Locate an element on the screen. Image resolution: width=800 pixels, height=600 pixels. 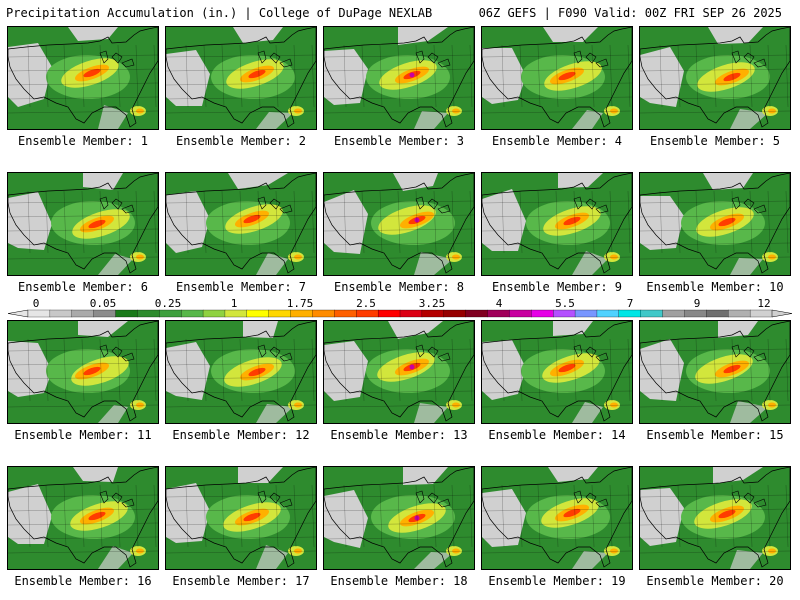
colorbar-tick-label: 1.75 is located at coordinates (300, 303).